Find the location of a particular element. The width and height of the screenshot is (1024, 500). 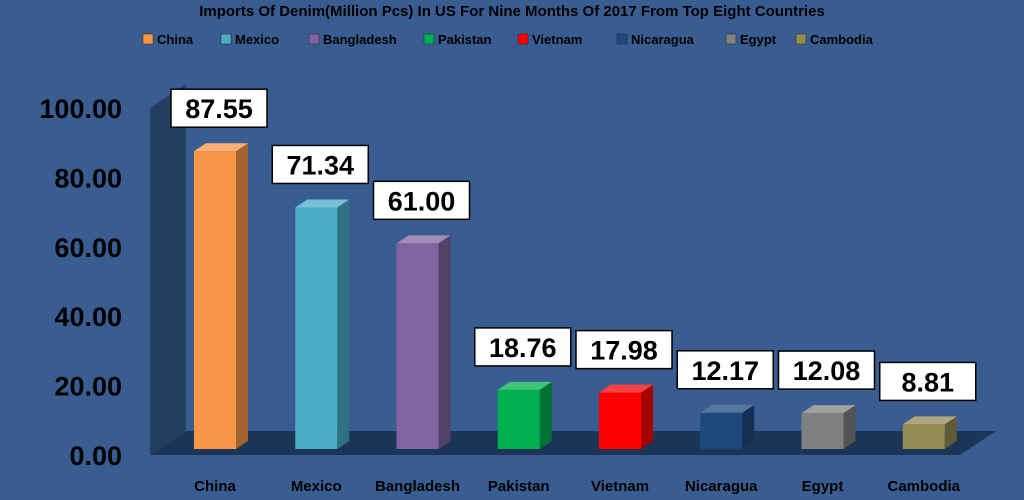

data-label: 87.55 is located at coordinates (219, 108).